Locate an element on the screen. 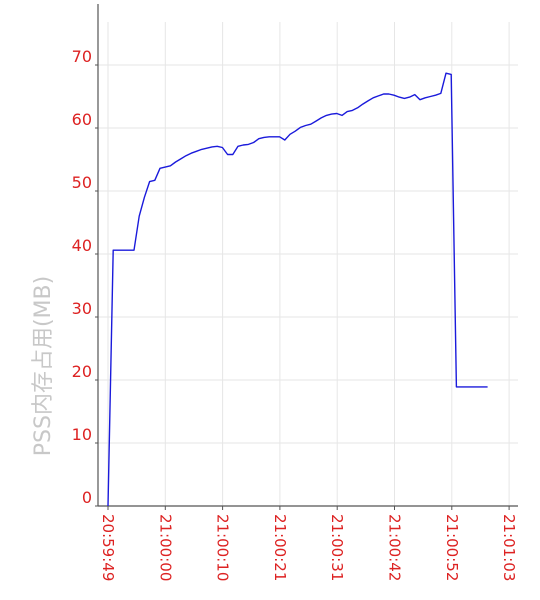 The image size is (540, 600). y-tick-label: 10 is located at coordinates (82, 434).